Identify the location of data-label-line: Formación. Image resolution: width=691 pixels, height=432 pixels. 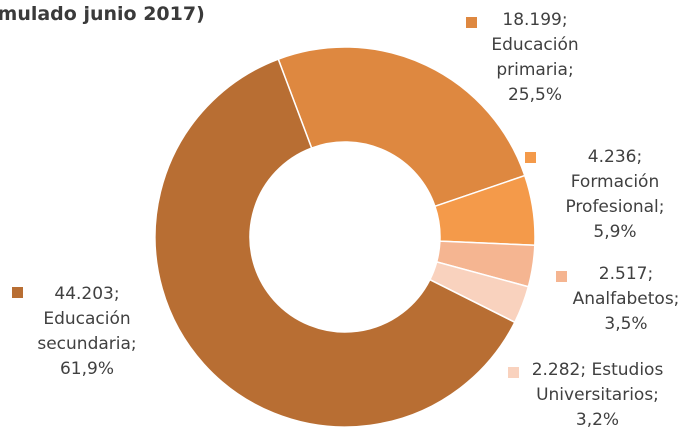
(615, 182).